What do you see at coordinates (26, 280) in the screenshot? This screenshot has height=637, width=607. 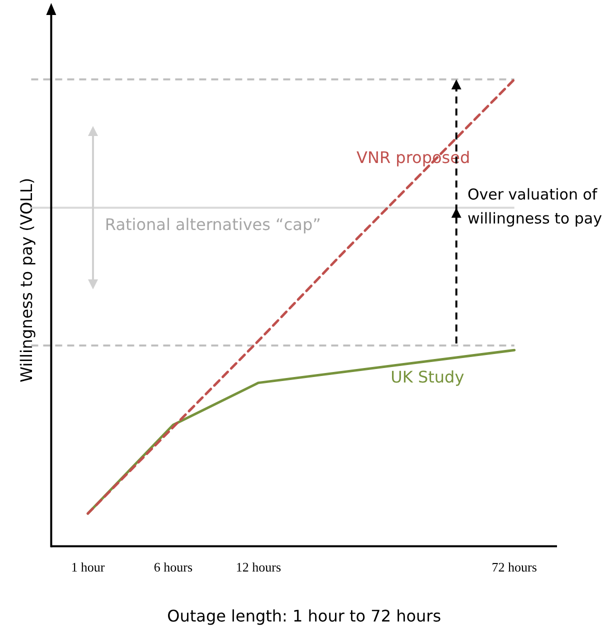 I see `y-axis-title: Willingness to pay (VOLL)` at bounding box center [26, 280].